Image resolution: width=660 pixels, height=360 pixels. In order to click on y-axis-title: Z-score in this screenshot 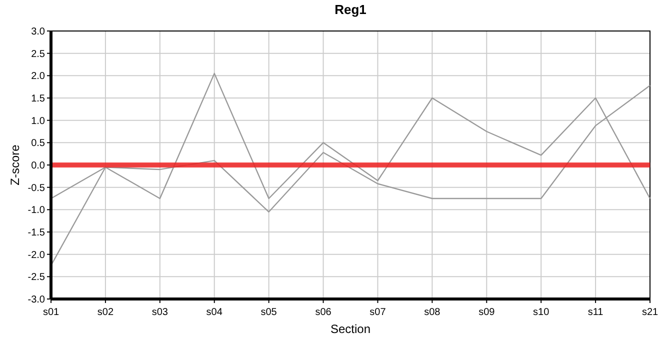, I will do `click(15, 165)`.